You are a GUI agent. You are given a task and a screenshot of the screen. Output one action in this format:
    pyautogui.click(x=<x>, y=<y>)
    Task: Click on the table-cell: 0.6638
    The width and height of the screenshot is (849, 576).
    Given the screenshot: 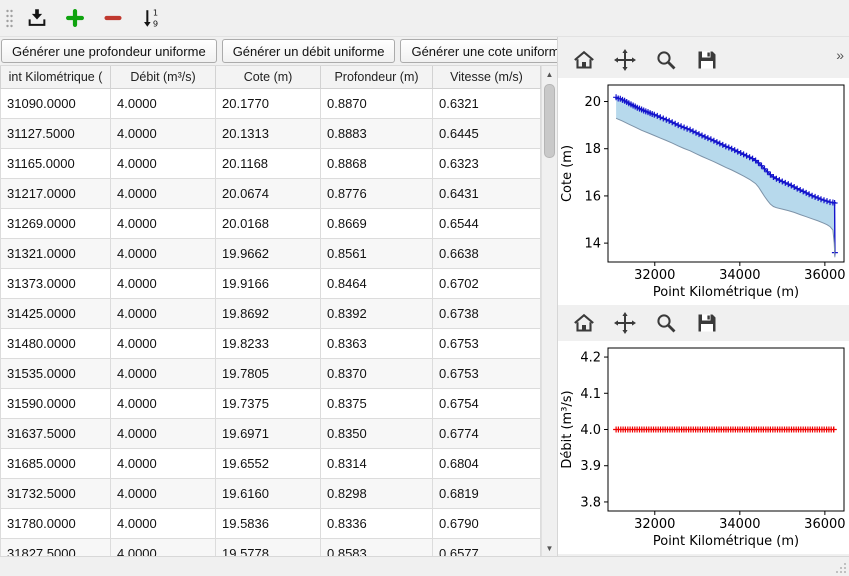 What is the action you would take?
    pyautogui.click(x=486, y=253)
    